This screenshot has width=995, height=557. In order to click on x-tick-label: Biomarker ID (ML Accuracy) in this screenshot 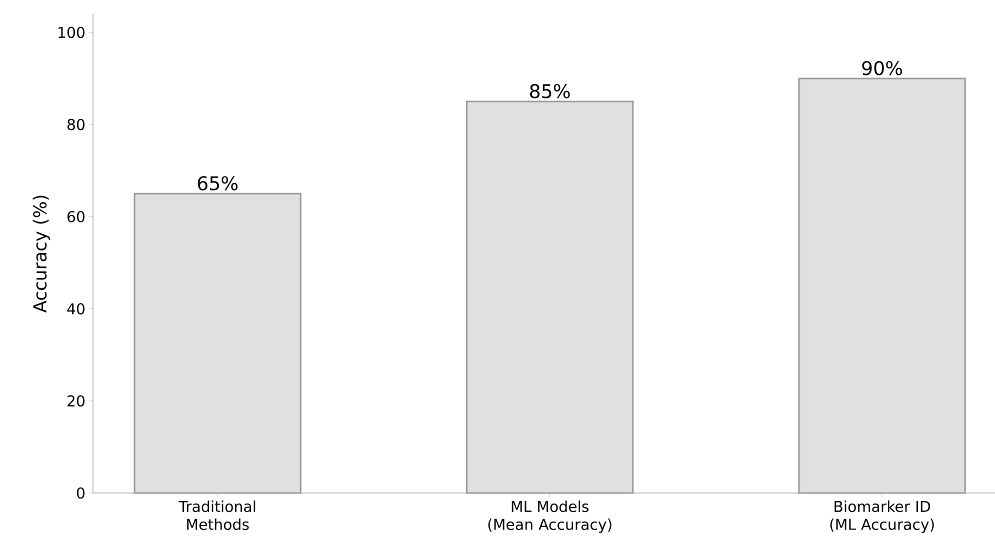, I will do `click(882, 516)`.